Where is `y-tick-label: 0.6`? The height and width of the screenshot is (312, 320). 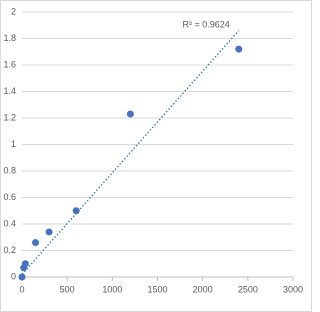 y-tick-label: 0.6 is located at coordinates (9, 197).